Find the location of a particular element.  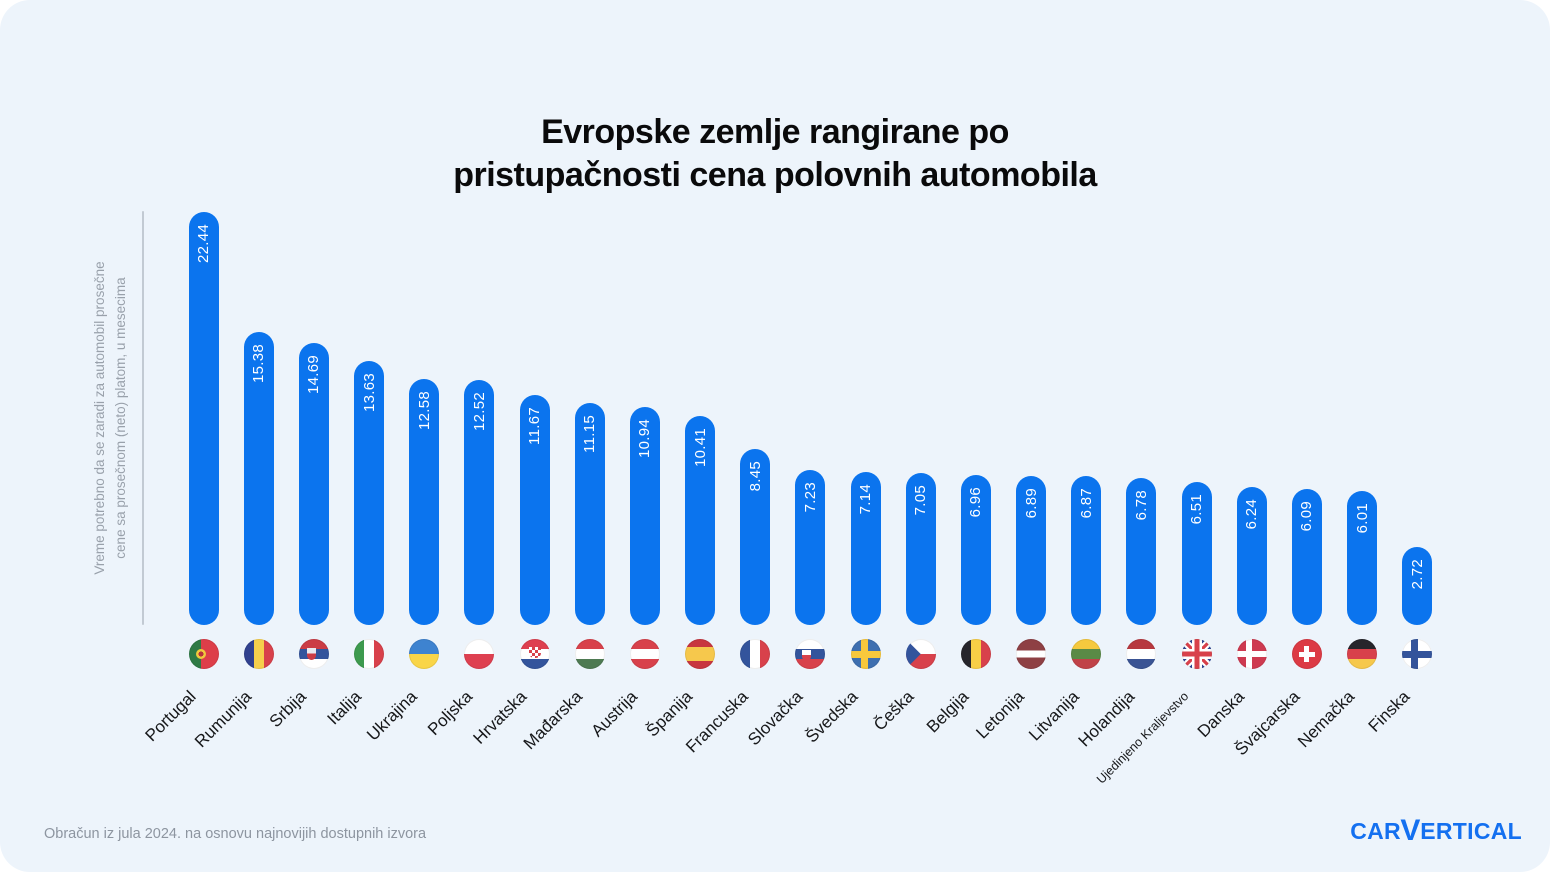

flag-dk-icon is located at coordinates (1251, 654).